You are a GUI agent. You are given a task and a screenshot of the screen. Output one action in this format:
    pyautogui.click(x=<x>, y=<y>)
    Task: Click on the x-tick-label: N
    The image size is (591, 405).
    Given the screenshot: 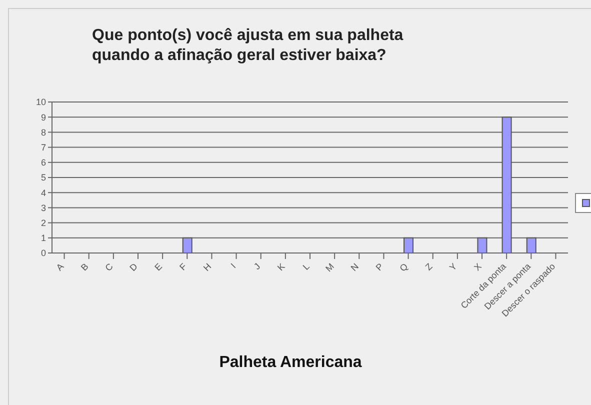 What is the action you would take?
    pyautogui.click(x=354, y=267)
    